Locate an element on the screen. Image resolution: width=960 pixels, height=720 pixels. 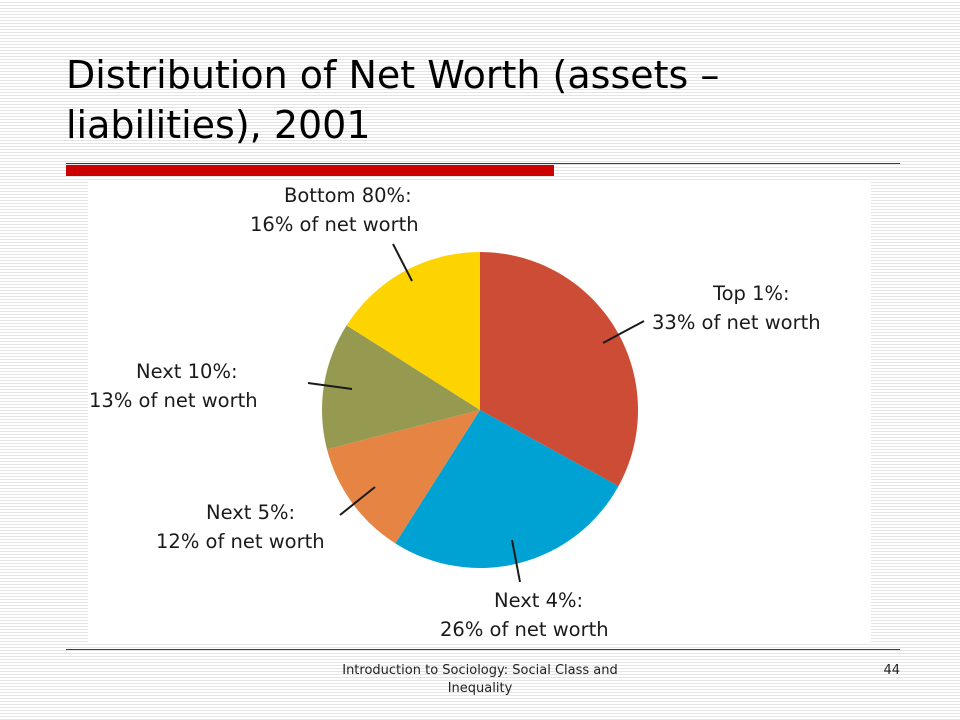
title-rule is located at coordinates (483, 163).